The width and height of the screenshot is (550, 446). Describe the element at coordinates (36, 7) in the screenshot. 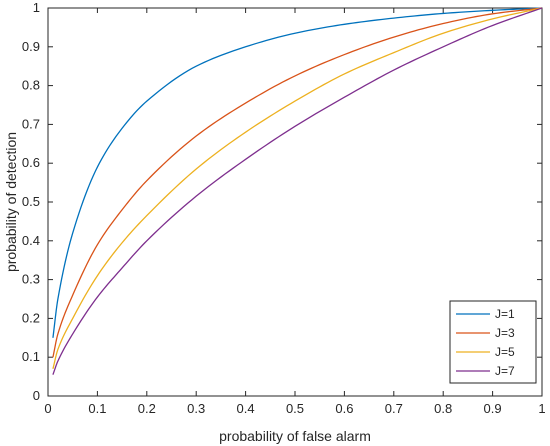

I see `y-tick-label: 1` at that location.